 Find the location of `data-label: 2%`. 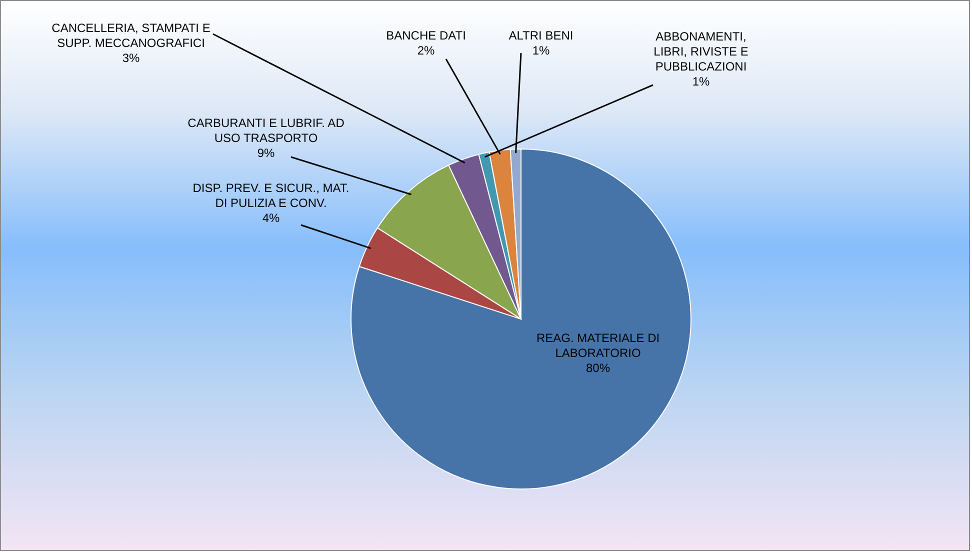

data-label: 2% is located at coordinates (426, 51).